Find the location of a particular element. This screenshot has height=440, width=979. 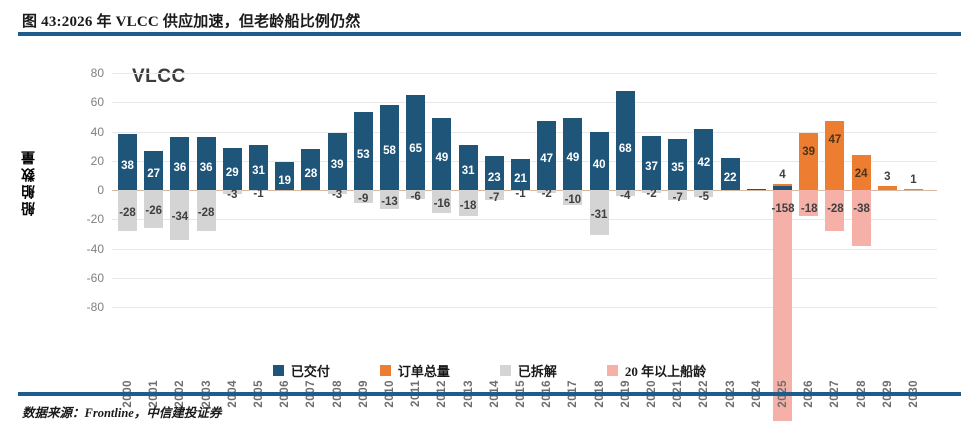

bar-value-label: -13 is located at coordinates (389, 202).